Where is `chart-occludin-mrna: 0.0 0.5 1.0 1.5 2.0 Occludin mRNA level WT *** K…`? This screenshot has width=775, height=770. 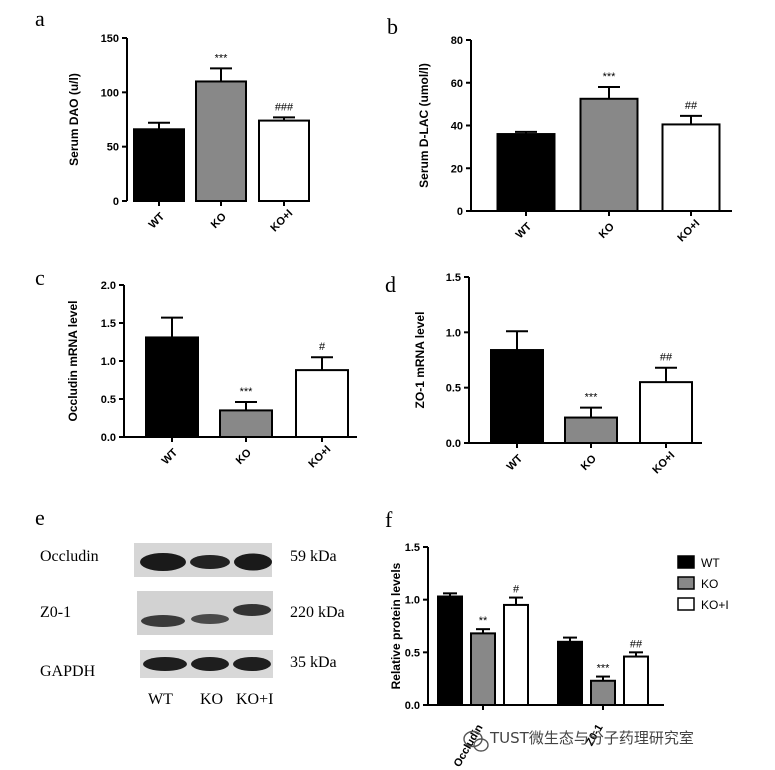
chart-occludin-mrna: 0.0 0.5 1.0 1.5 2.0 Occludin mRNA level WT *** K… is located at coordinates (211, 375).